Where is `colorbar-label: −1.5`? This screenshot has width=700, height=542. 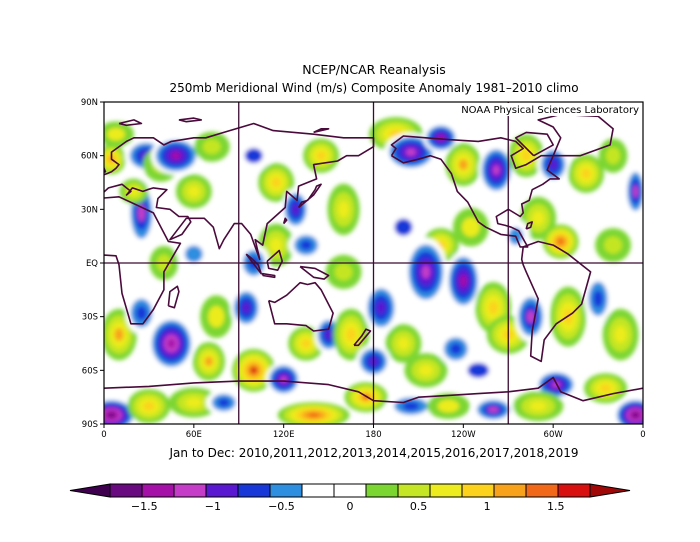
colorbar-label: −1.5 is located at coordinates (144, 506).